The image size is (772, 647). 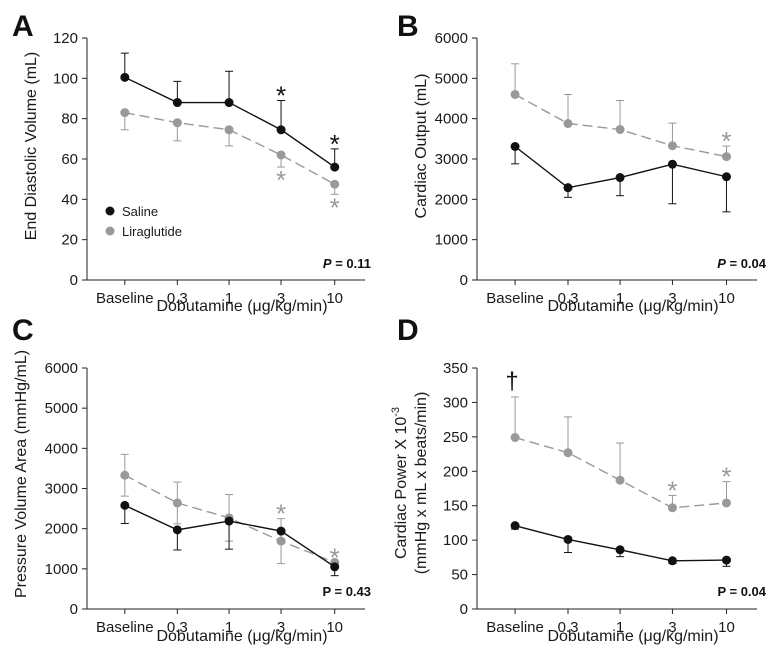 I want to click on panel-letter-c: C, so click(x=23, y=330).